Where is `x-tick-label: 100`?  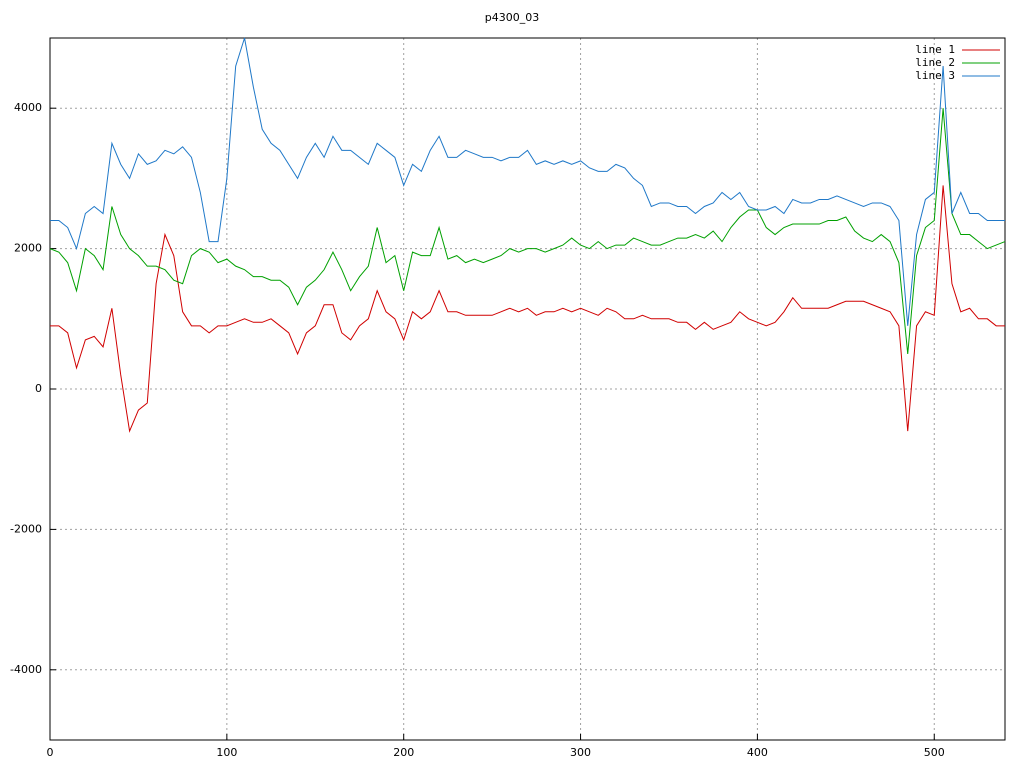
x-tick-label: 100 is located at coordinates (226, 752).